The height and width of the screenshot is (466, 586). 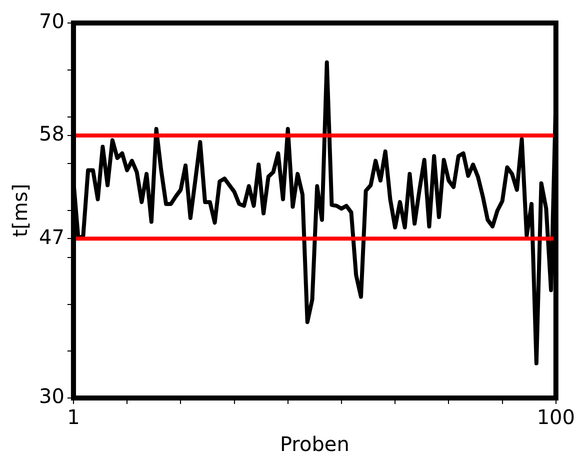 I want to click on y-tick-label: 47, so click(x=51, y=236).